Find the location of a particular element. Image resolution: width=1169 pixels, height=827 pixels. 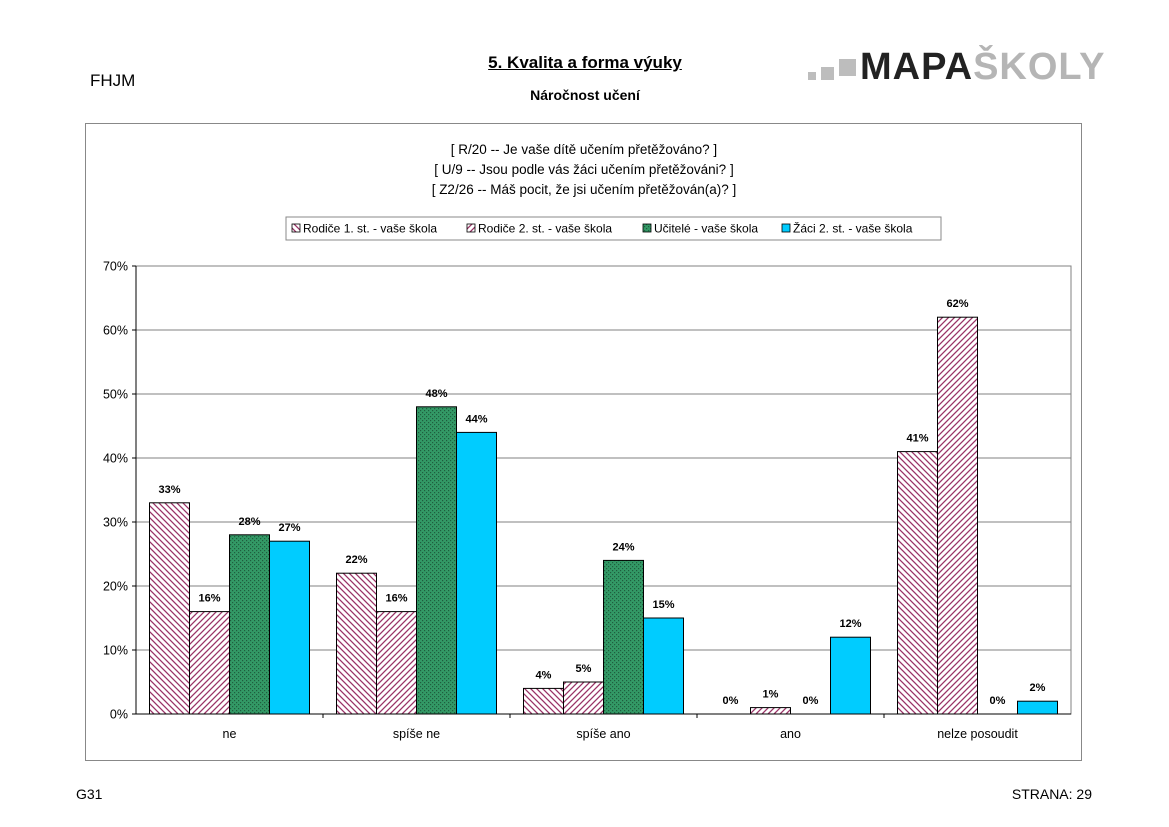

legend-label: Učitelé - vaše škola is located at coordinates (706, 229).